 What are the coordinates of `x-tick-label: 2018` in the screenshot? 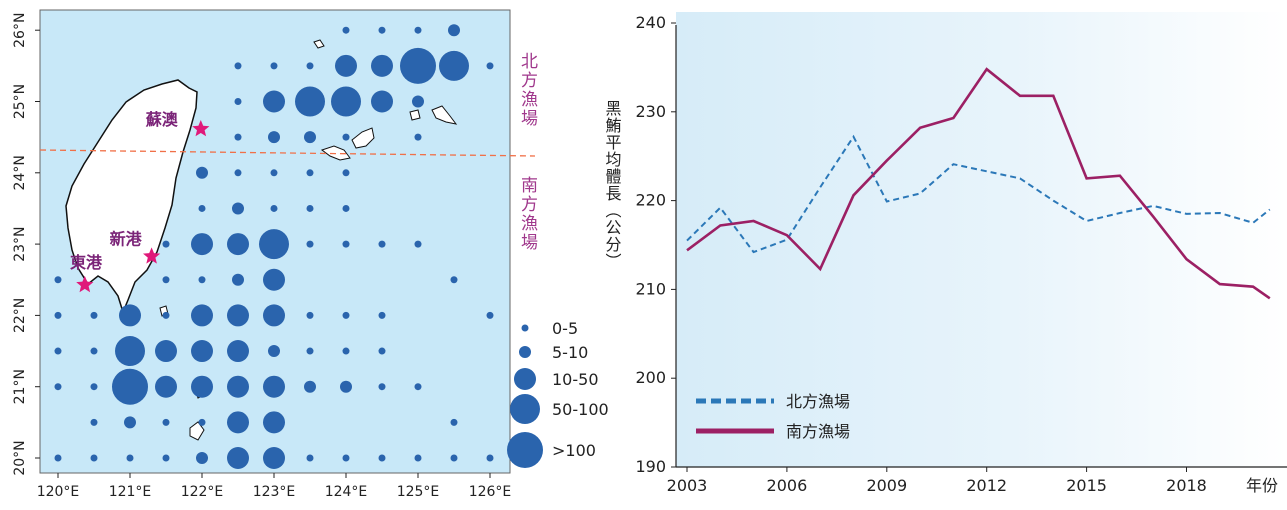 It's located at (1186, 485).